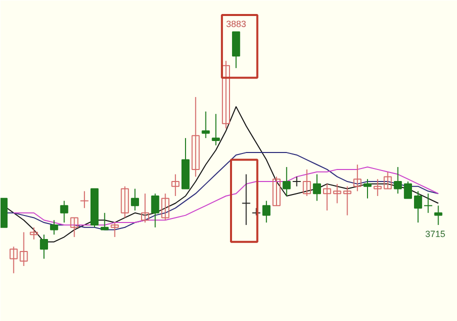  I want to click on text: 3883, so click(236, 24).